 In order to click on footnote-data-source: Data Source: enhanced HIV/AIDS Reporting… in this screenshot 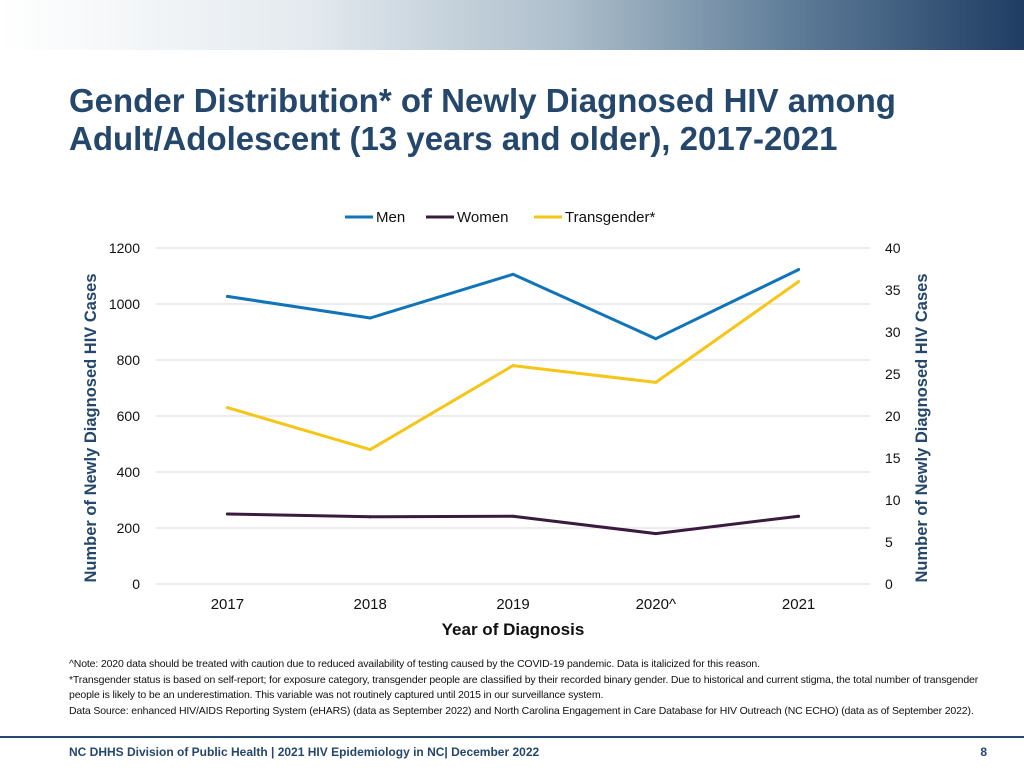, I will do `click(521, 710)`.